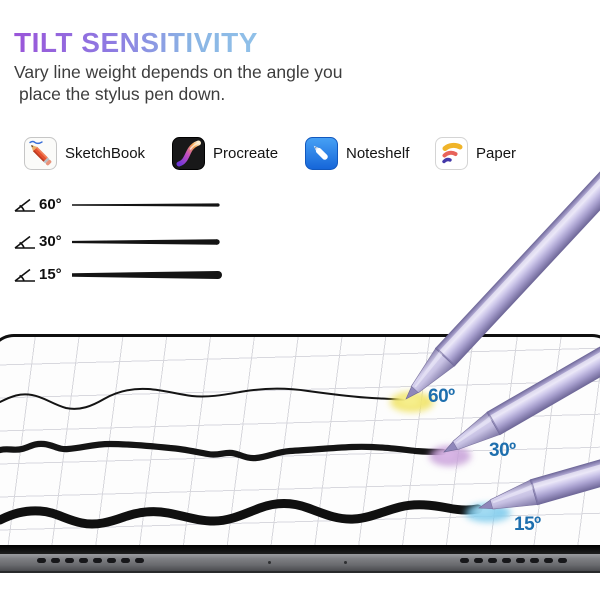 The height and width of the screenshot is (600, 600). What do you see at coordinates (246, 153) in the screenshot?
I see `app-label: Procreate` at bounding box center [246, 153].